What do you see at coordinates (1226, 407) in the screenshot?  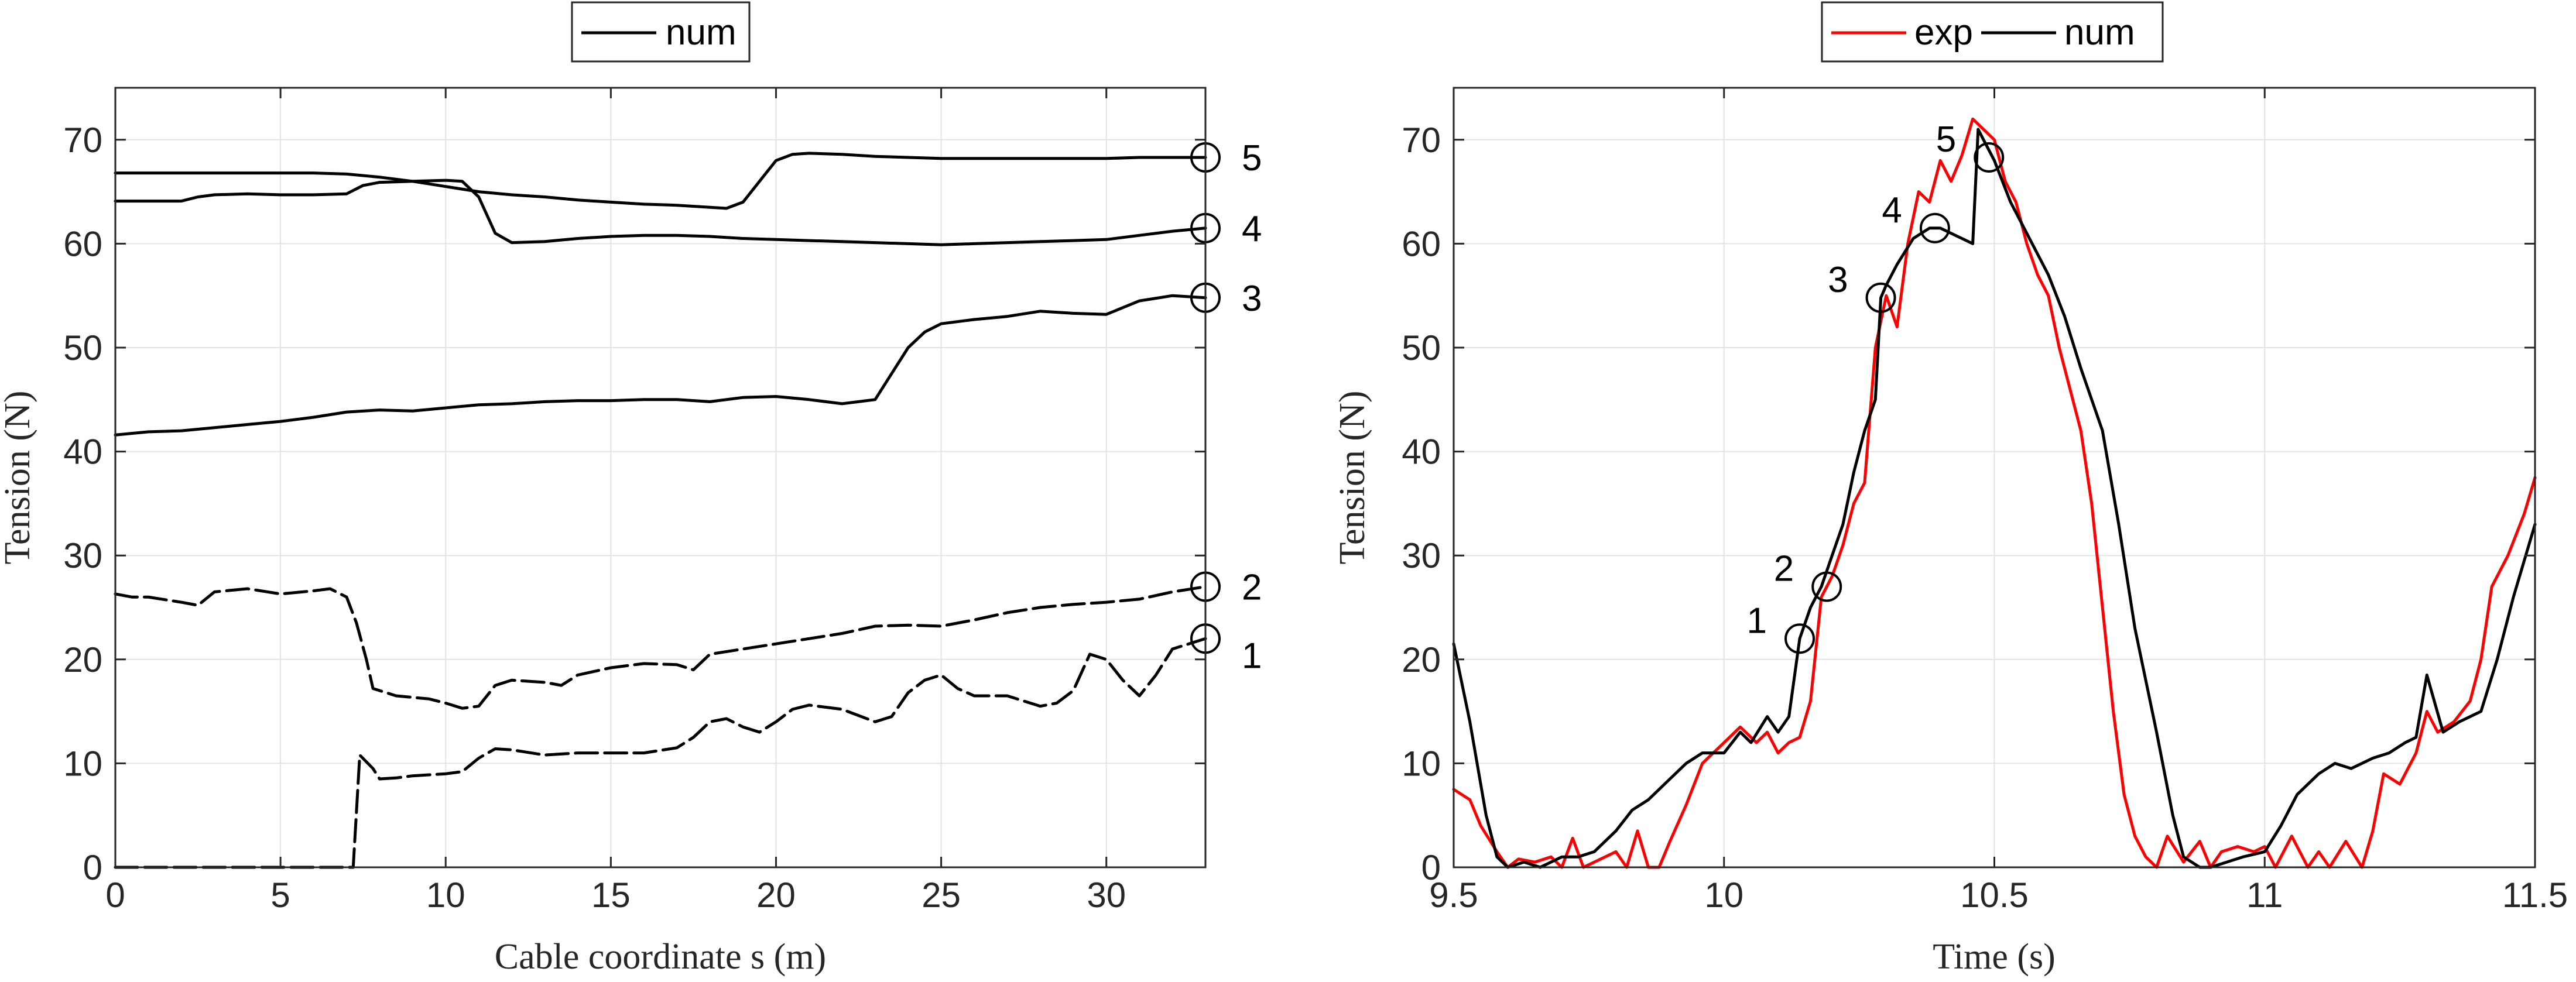 I see `left-markers-group: 1 2 3 4 5` at bounding box center [1226, 407].